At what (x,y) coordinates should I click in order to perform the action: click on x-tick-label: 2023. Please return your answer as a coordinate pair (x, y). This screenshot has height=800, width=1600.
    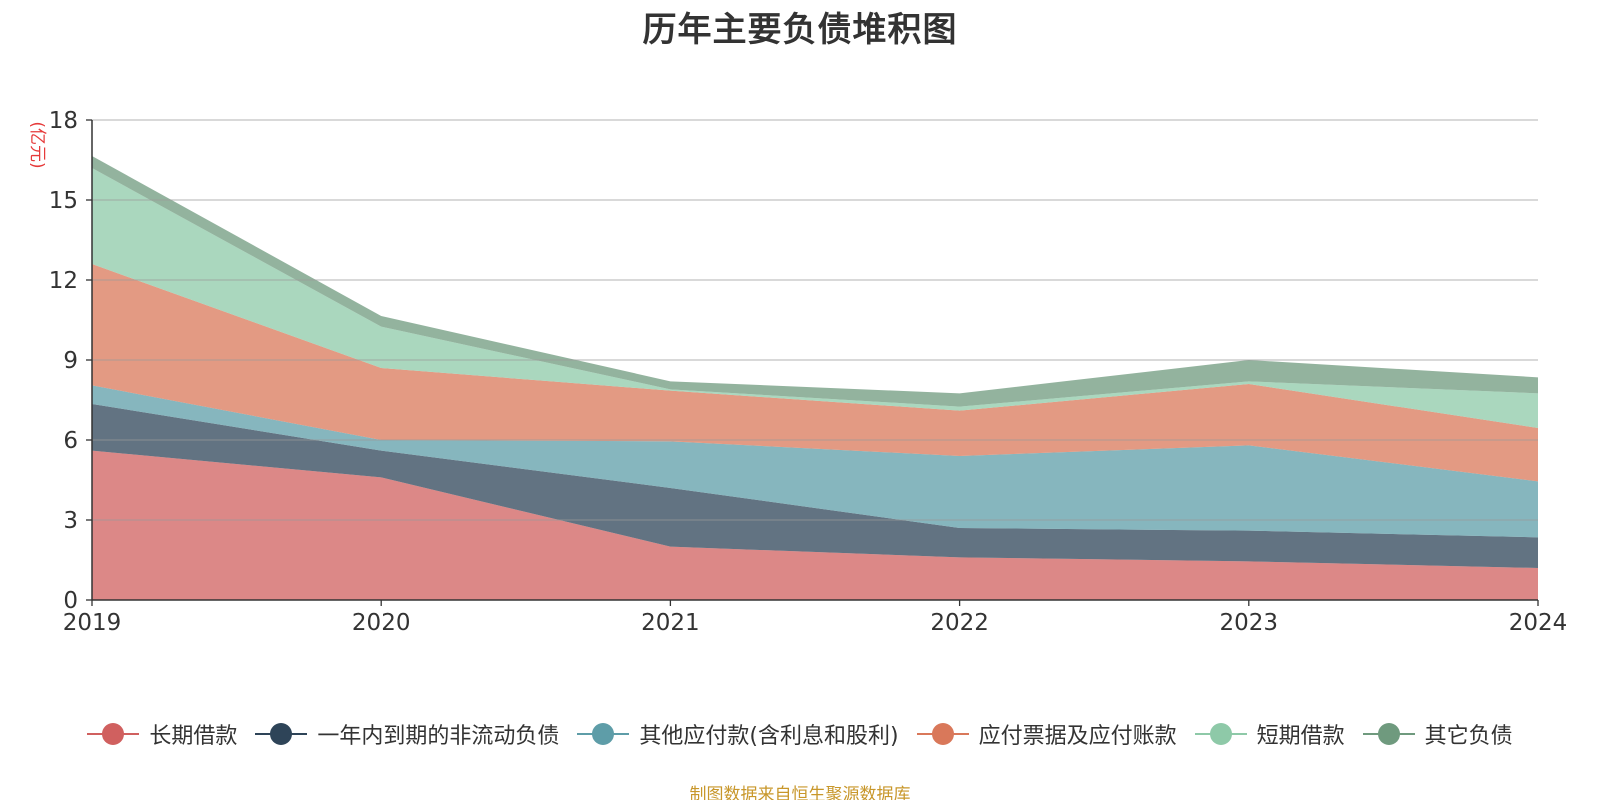
    Looking at the image, I should click on (1249, 623).